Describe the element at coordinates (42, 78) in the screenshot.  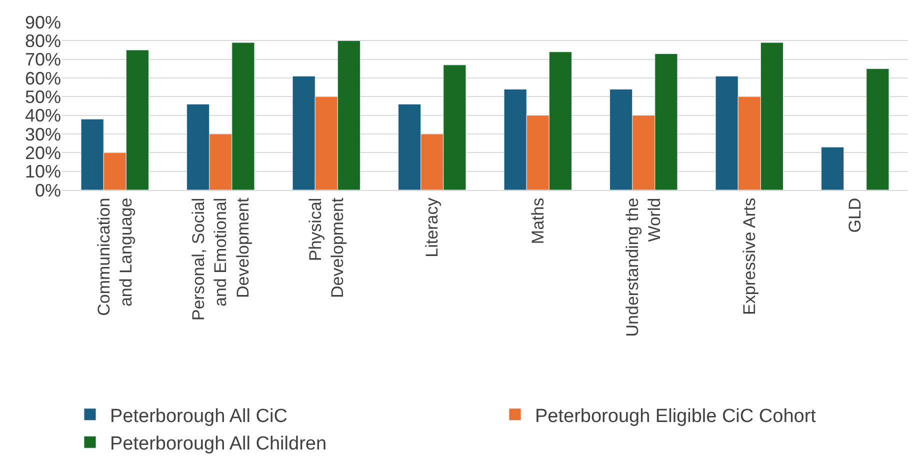
I see `y-tick-label: 60%` at that location.